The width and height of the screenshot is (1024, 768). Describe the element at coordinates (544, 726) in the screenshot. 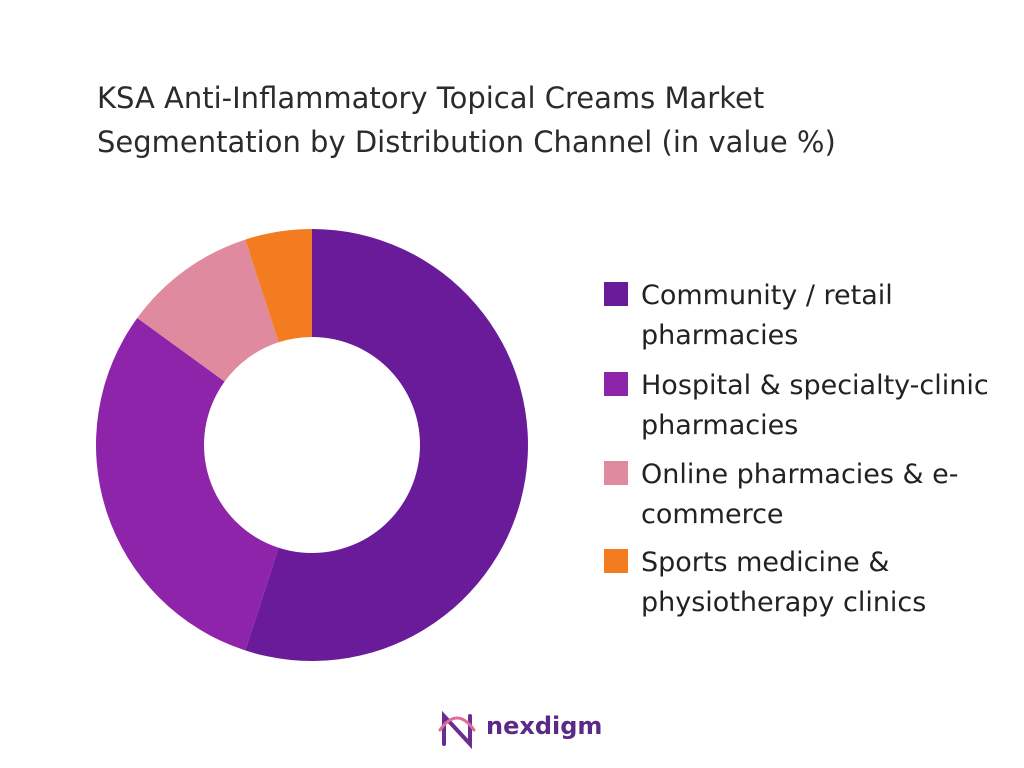

I see `logo: nexdigm` at that location.